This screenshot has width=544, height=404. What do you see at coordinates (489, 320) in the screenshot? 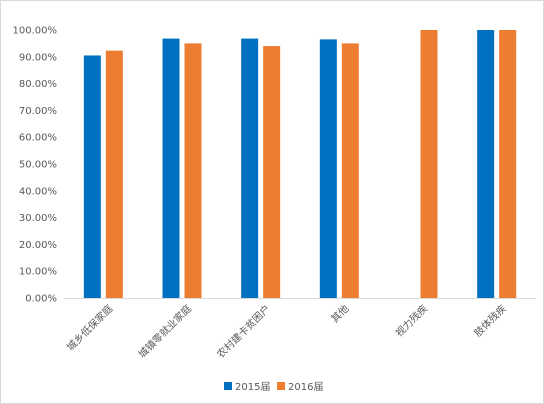
I see `x-tick-label: 肢体残疾` at bounding box center [489, 320].